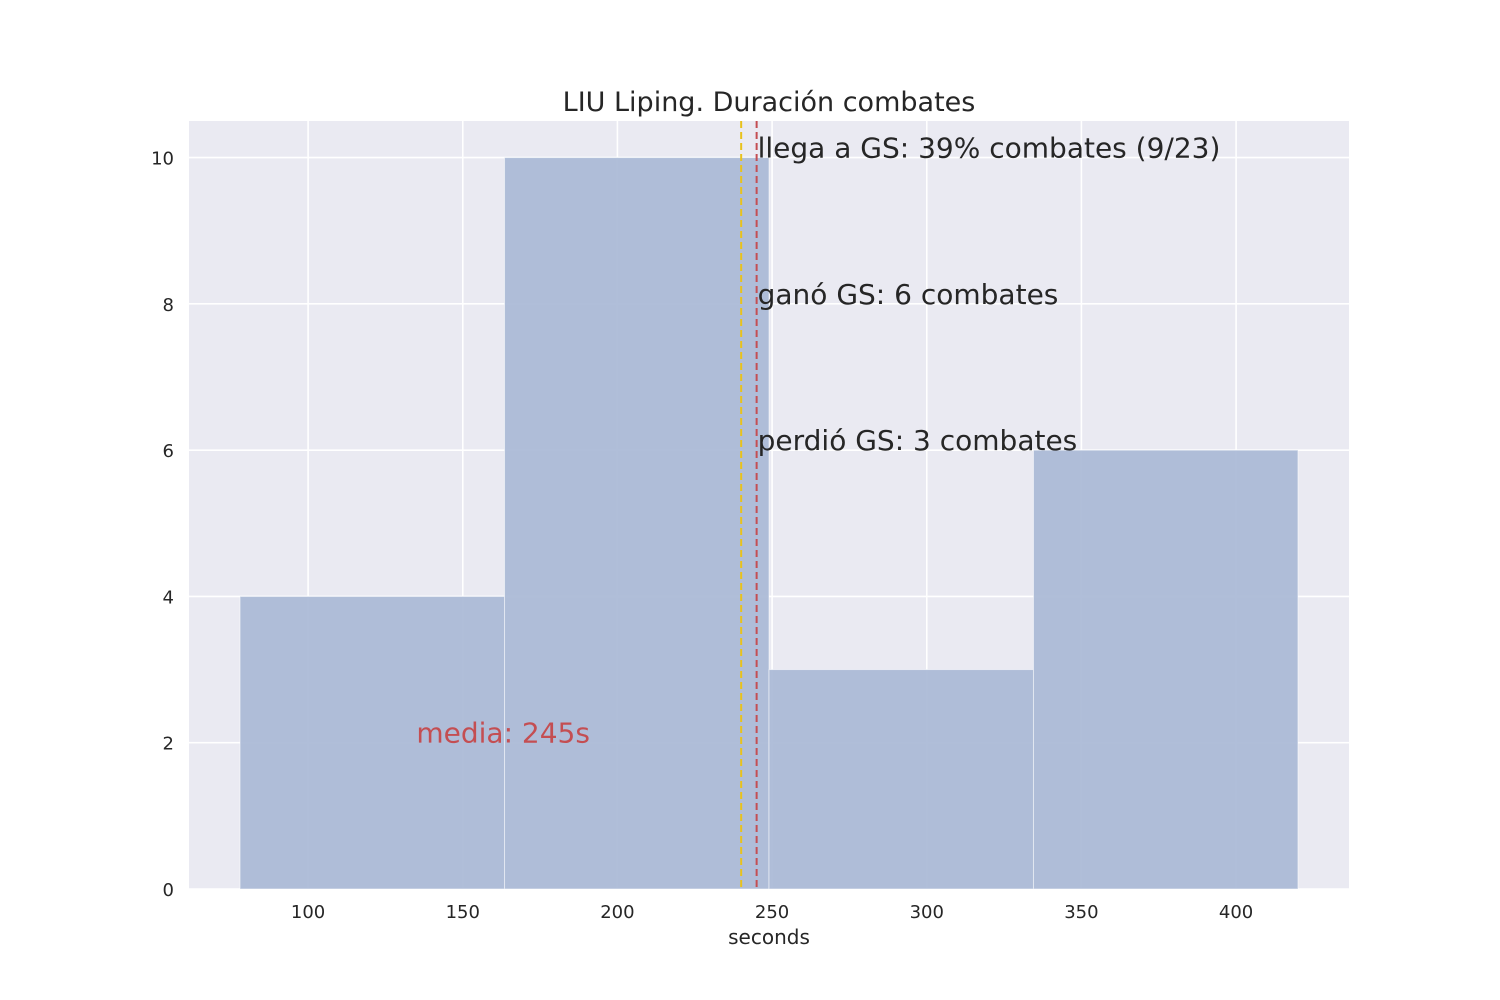 The image size is (1500, 1000). What do you see at coordinates (617, 912) in the screenshot?
I see `x-tick-label: 200` at bounding box center [617, 912].